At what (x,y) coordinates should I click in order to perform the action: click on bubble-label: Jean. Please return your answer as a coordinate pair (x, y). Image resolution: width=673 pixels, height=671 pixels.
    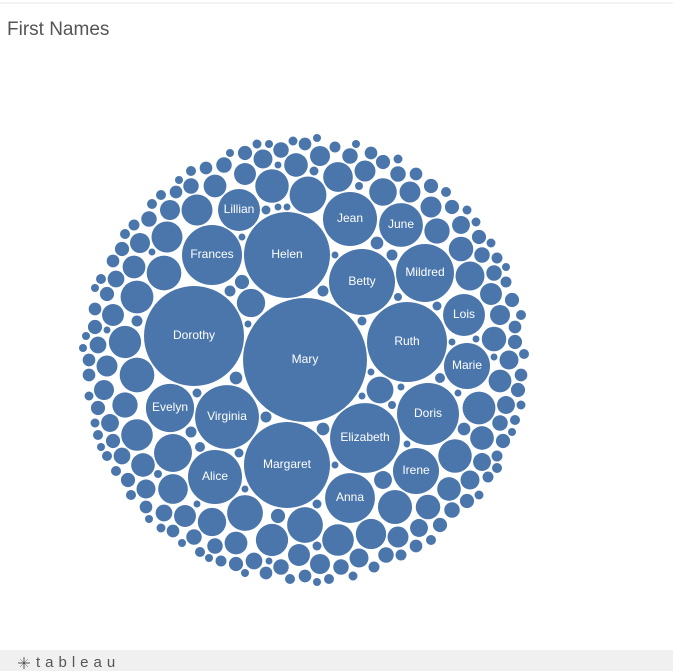
    Looking at the image, I should click on (350, 218).